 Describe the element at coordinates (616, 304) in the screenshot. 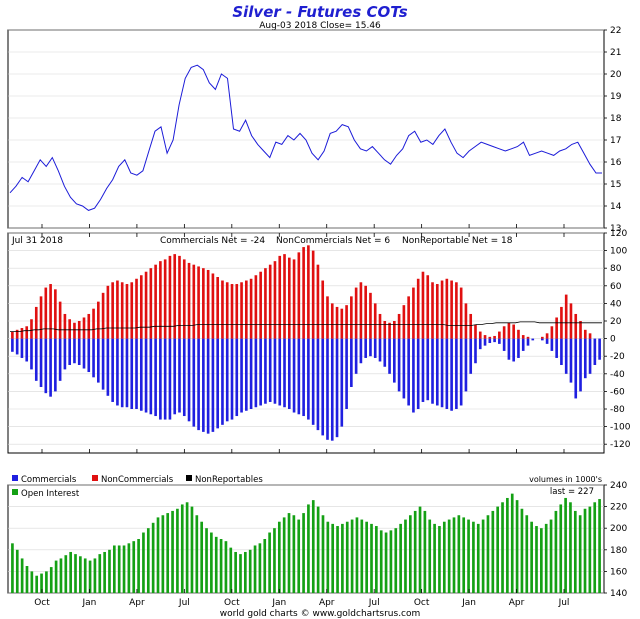

I see `cot-y-tick-label: 40` at that location.